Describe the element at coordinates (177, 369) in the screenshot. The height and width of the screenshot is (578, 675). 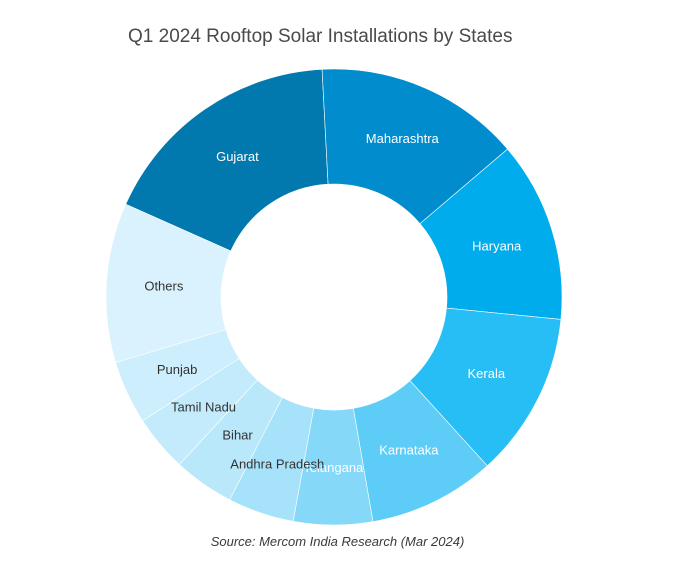
I see `label-punjab: Punjab` at that location.